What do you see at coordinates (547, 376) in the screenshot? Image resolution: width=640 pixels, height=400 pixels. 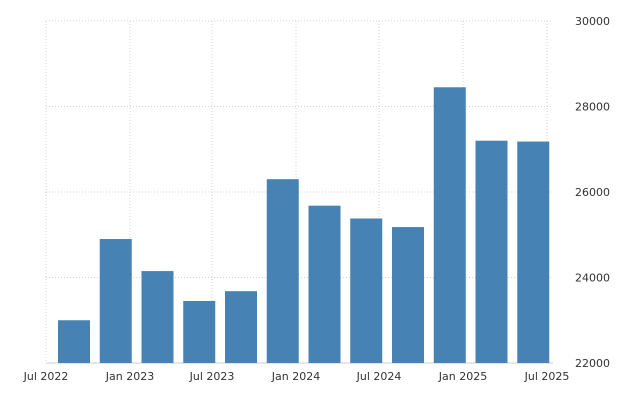 I see `x-tick-label: Jul 2025` at bounding box center [547, 376].